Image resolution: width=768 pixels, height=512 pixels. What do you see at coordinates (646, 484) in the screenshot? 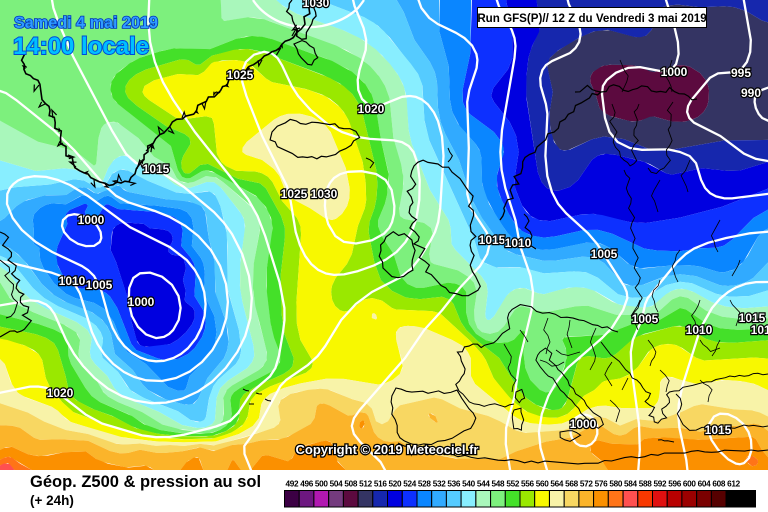
I see `svg-text: 588` at bounding box center [646, 484].